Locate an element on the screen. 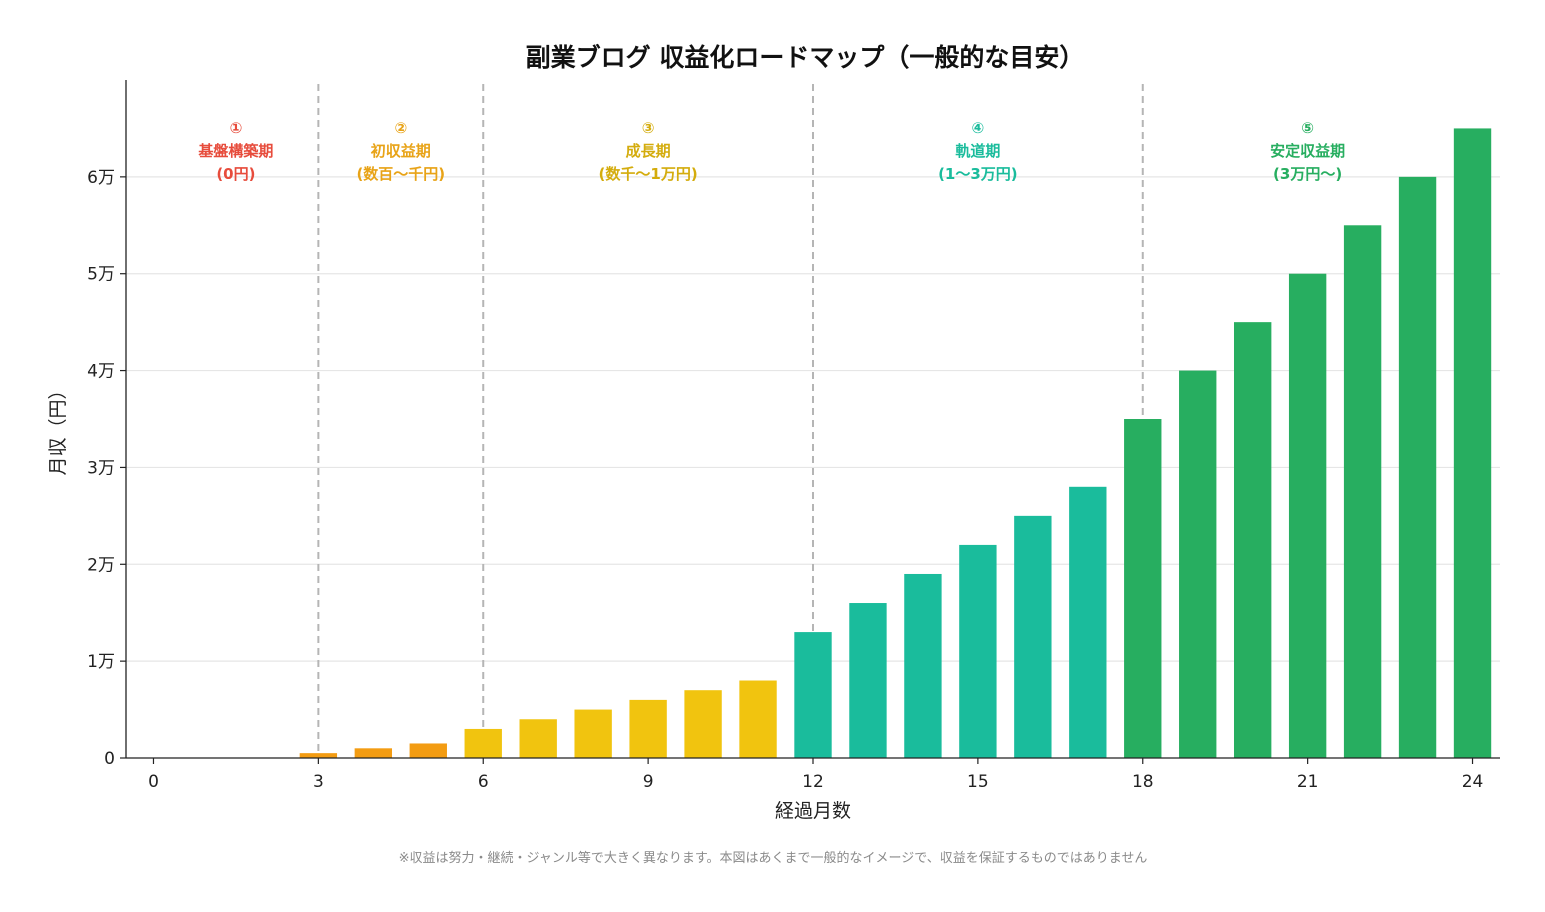 The image size is (1545, 912). y-tick-label: 0 is located at coordinates (109, 759).